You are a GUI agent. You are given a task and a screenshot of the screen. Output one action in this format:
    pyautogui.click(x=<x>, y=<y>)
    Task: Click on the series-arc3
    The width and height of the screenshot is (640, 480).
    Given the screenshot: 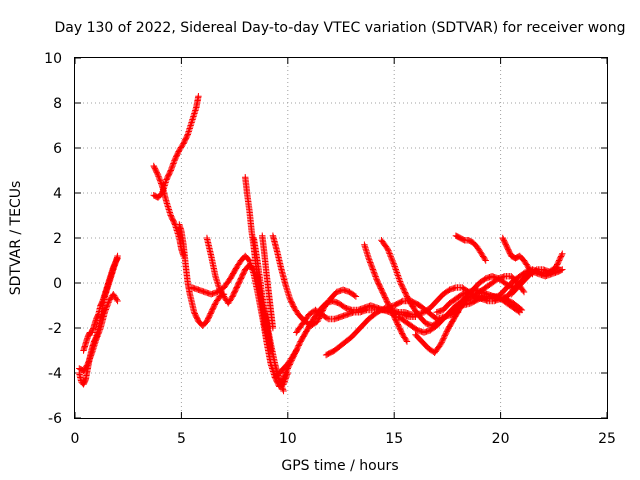 What is the action you would take?
    pyautogui.click(x=98, y=332)
    